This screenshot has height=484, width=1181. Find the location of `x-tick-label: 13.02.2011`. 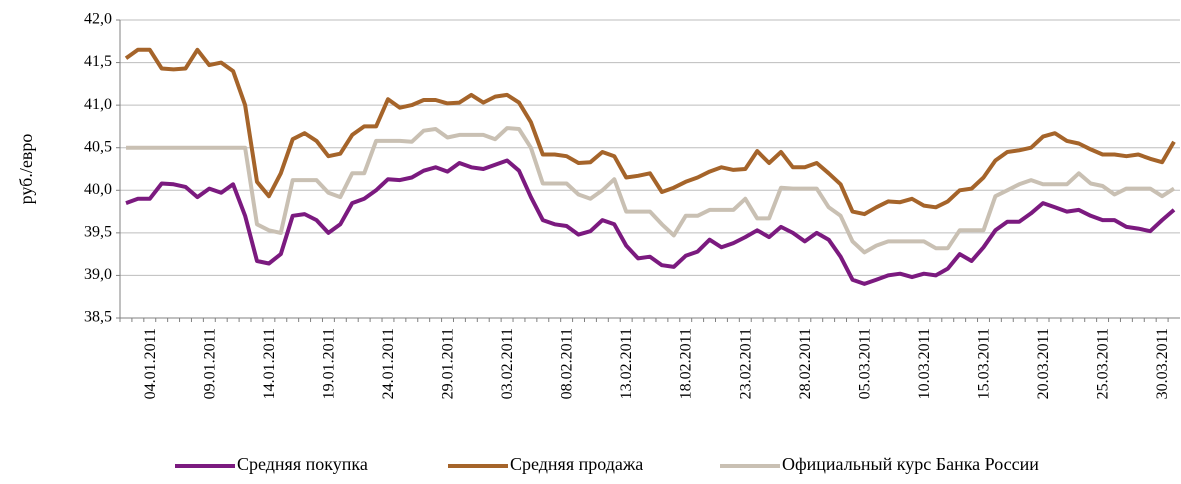

x-tick-label: 13.02.2011 is located at coordinates (626, 363).